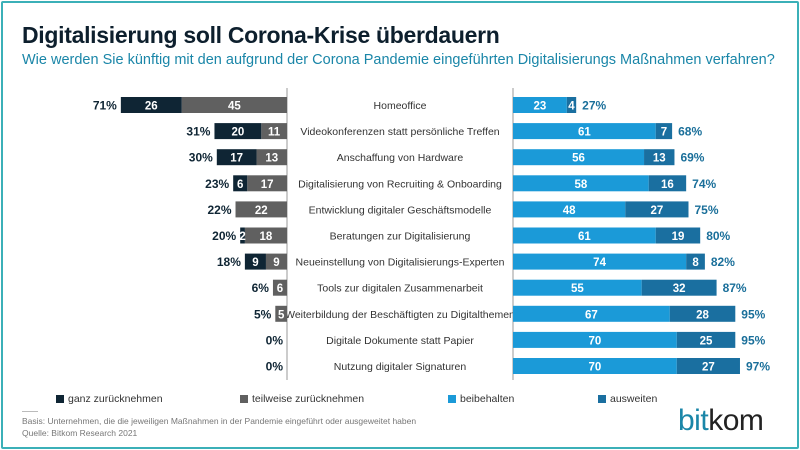 This screenshot has width=800, height=450. I want to click on legend-item-teilweise: teilweise zurücknehmen, so click(302, 399).